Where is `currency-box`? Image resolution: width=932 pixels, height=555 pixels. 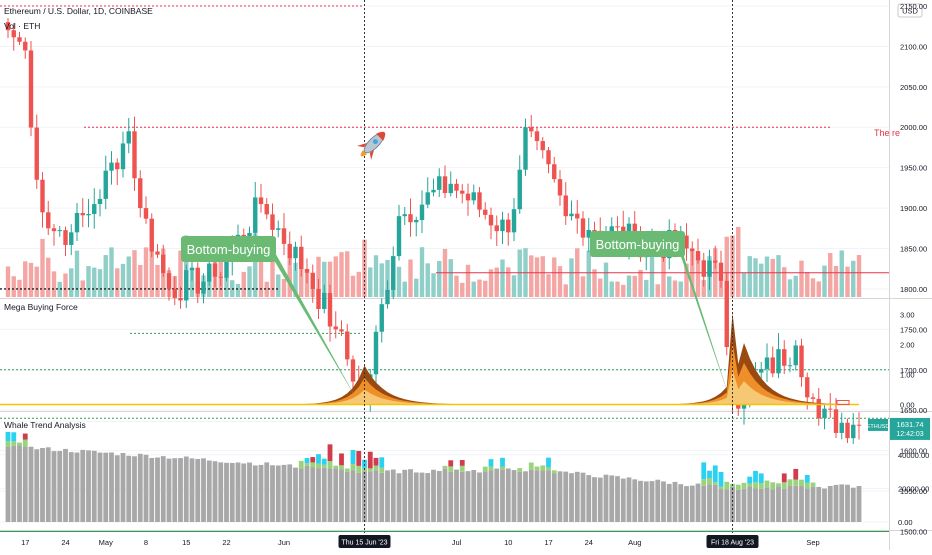
currency-box is located at coordinates (910, 10).